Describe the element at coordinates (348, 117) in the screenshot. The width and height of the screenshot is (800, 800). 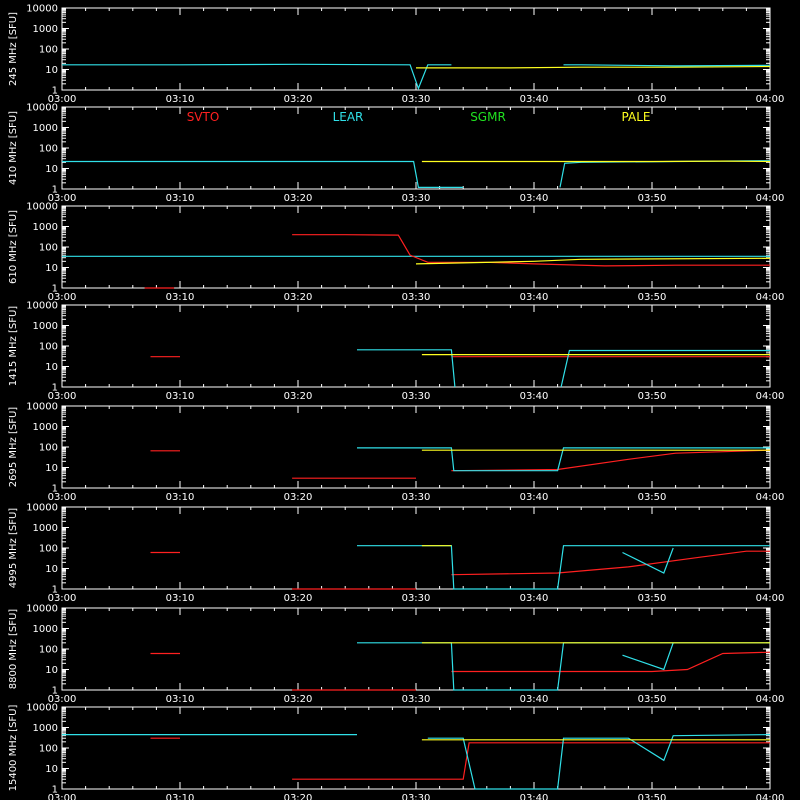
I see `legend-entry-lear: LEAR` at that location.